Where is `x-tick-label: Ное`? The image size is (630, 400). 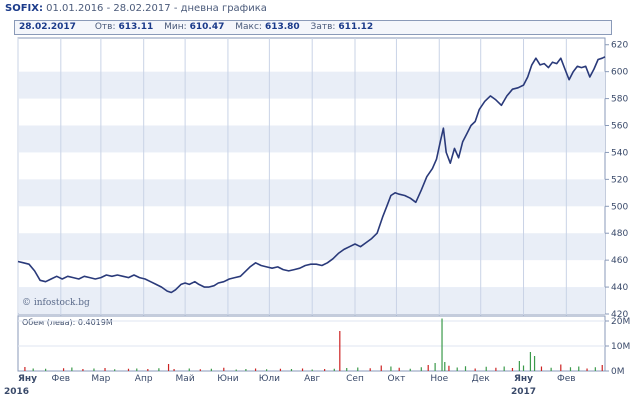 x-tick-label: Ное is located at coordinates (439, 379).